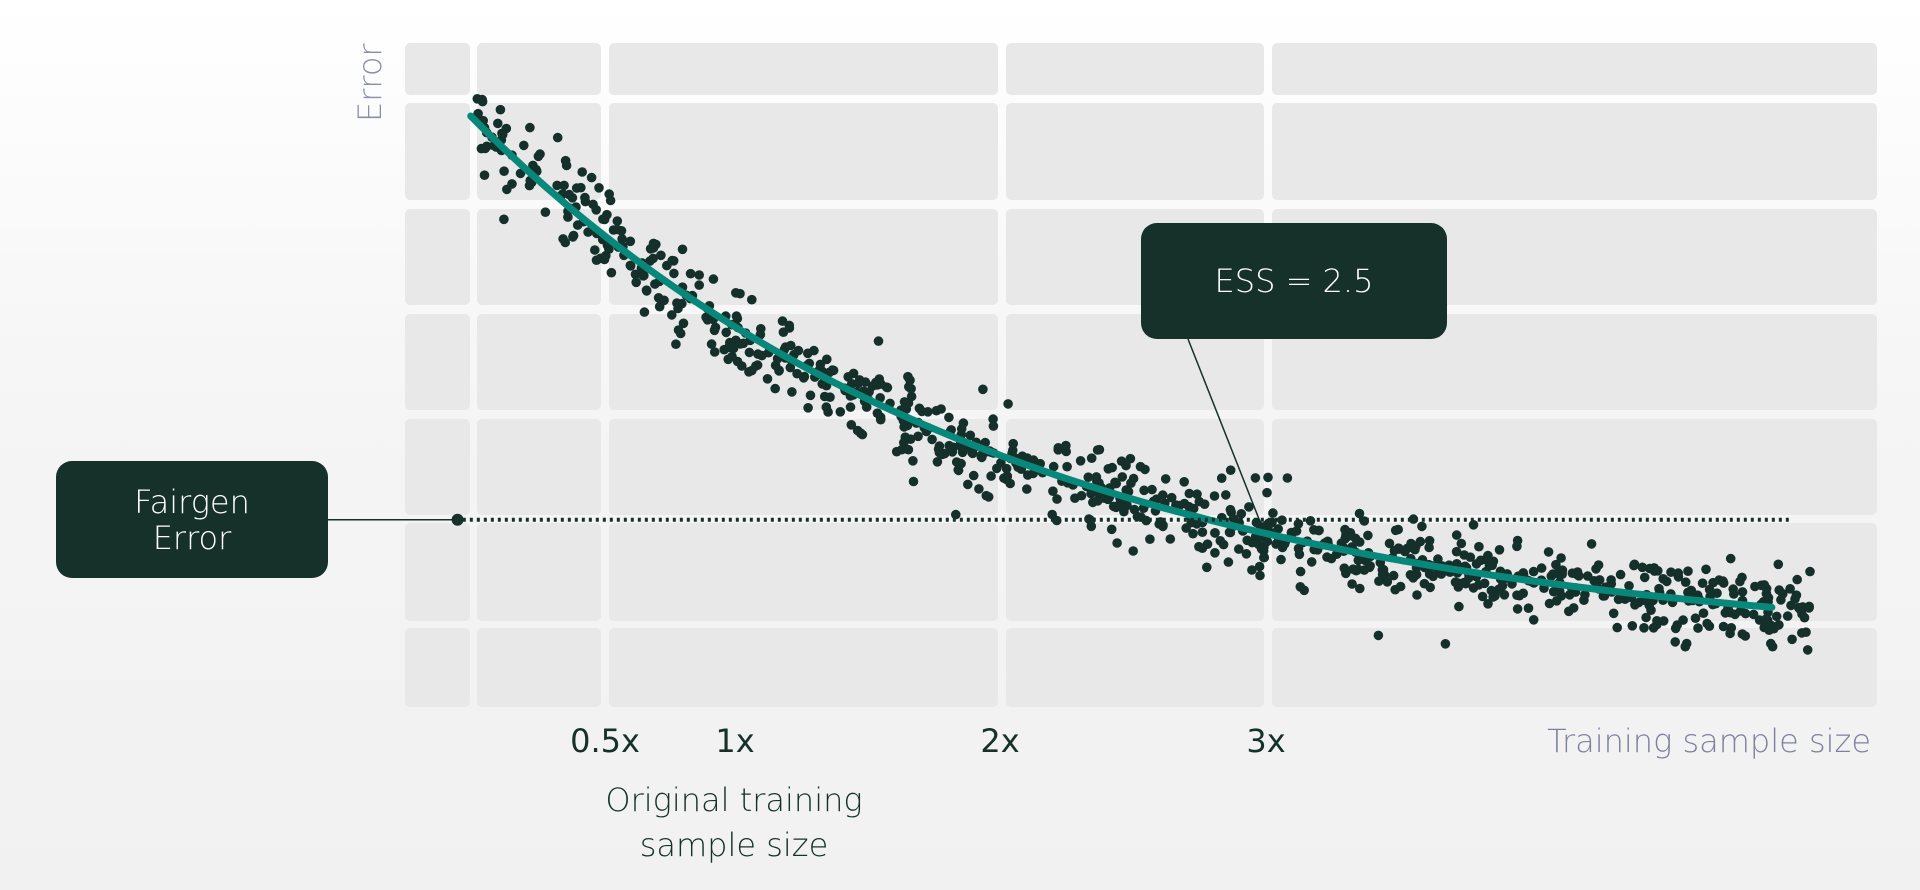  What do you see at coordinates (1000, 741) in the screenshot?
I see `x-tick-2x: 2x` at bounding box center [1000, 741].